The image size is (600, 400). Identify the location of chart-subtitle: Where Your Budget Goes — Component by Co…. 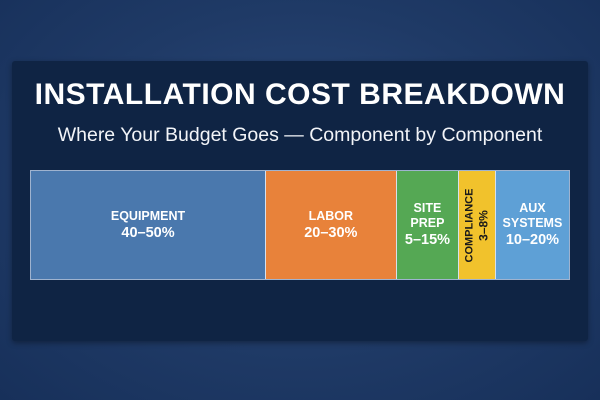
(300, 135).